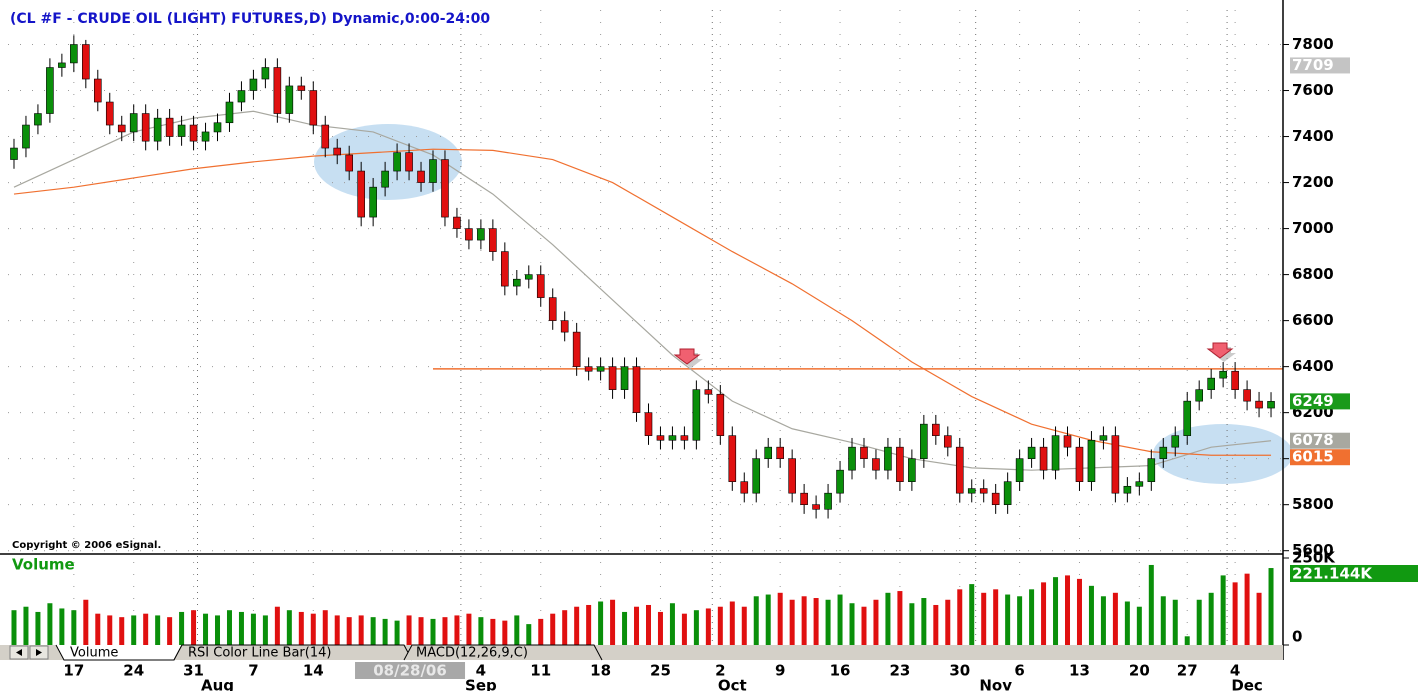 Image resolution: width=1419 pixels, height=691 pixels. I want to click on tab, so click(503, 652).